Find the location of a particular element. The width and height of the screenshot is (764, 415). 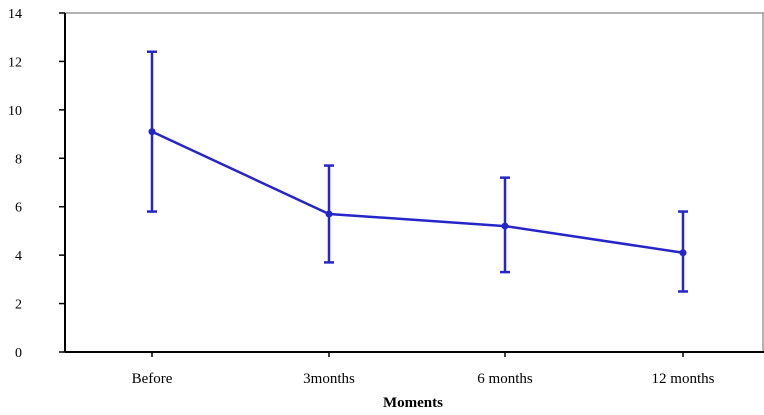

x-tick-label: 6 months is located at coordinates (505, 379).